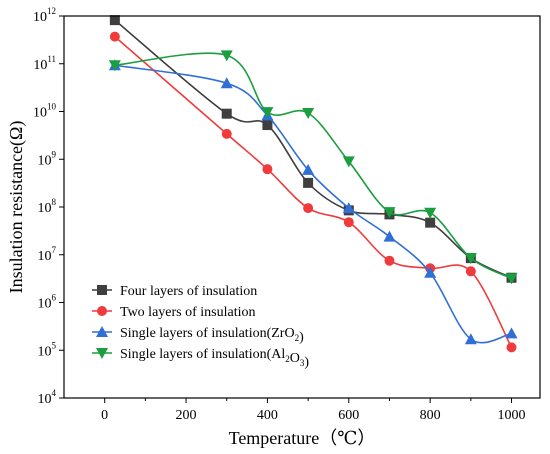  What do you see at coordinates (47, 397) in the screenshot?
I see `y-tick-label: 10⁴` at bounding box center [47, 397].